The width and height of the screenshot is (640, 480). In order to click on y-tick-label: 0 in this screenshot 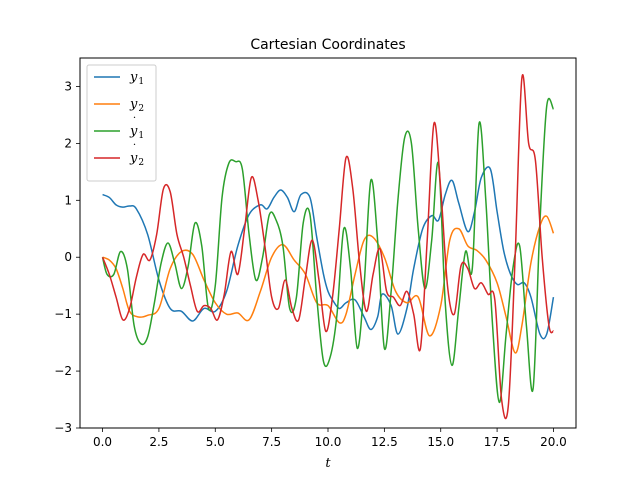, I will do `click(68, 257)`.